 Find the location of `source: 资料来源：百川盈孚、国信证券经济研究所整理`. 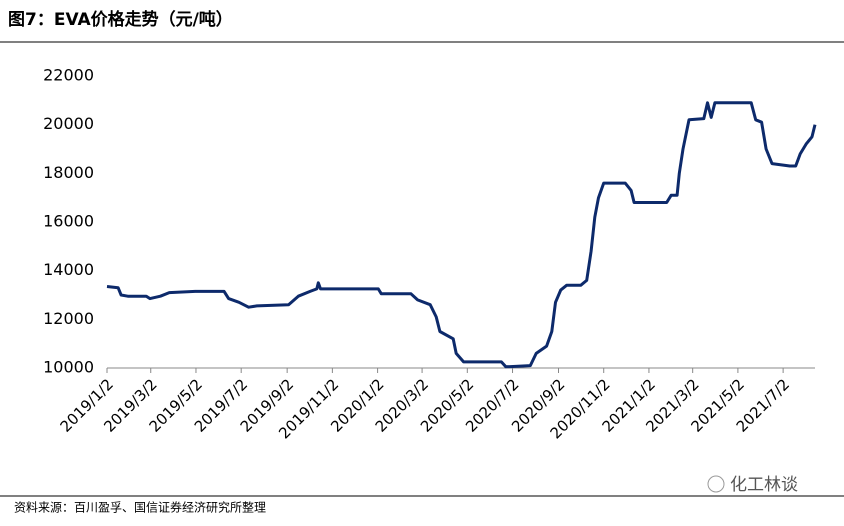

source: 资料来源：百川盈孚、国信证券经济研究所整理 is located at coordinates (140, 507).